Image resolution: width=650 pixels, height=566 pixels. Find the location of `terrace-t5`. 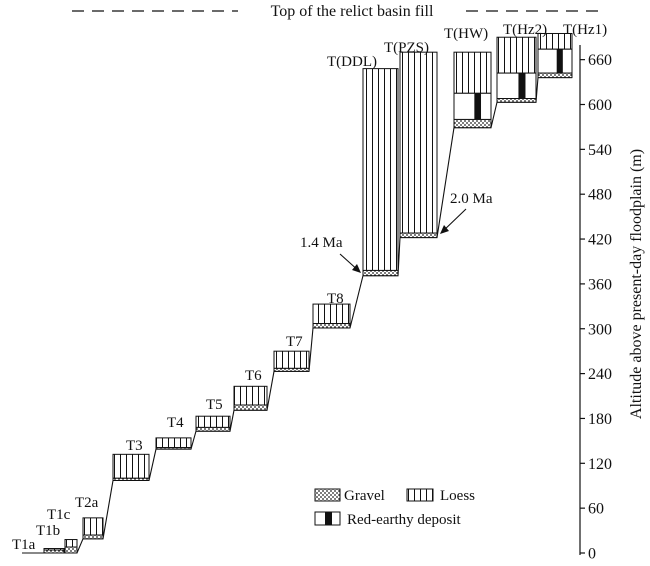

terrace-t5 is located at coordinates (213, 423).